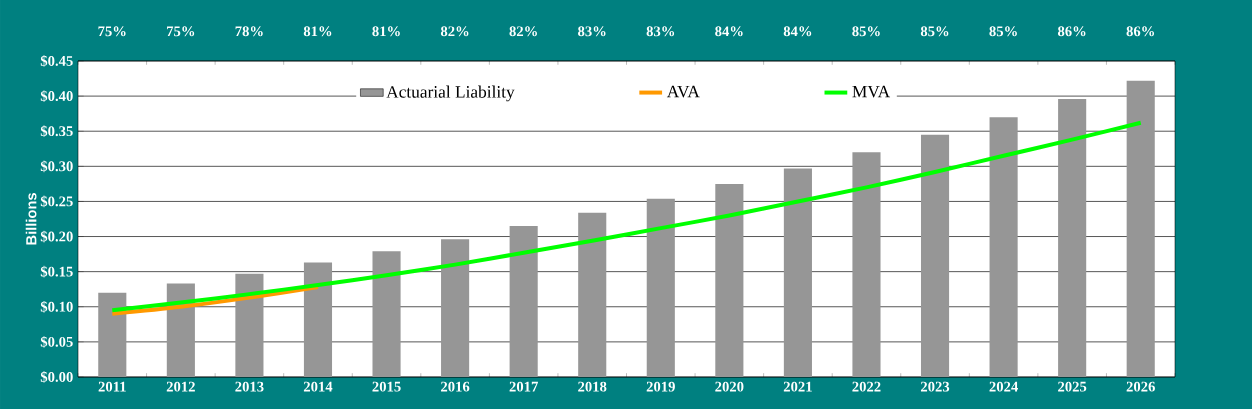 The width and height of the screenshot is (1252, 409). I want to click on x-tick-label: 2024, so click(1003, 386).